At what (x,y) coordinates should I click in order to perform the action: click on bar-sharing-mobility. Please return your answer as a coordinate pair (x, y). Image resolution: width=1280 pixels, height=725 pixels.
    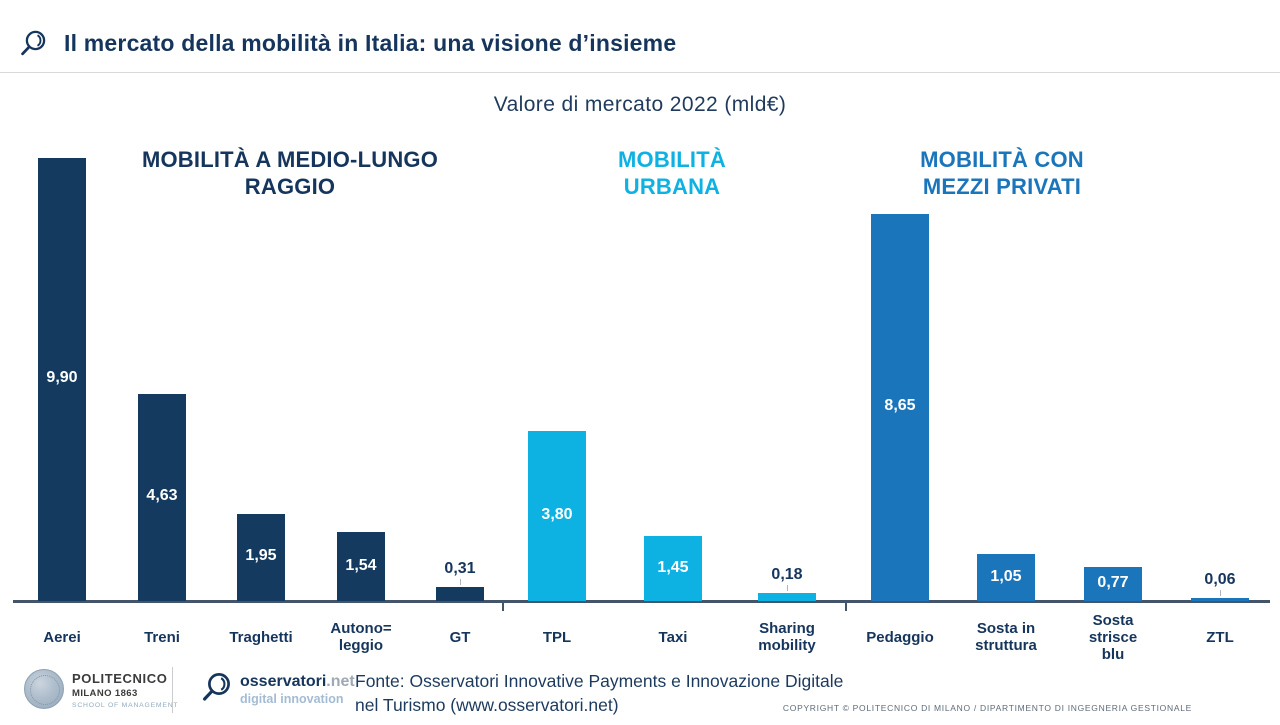
    Looking at the image, I should click on (787, 596).